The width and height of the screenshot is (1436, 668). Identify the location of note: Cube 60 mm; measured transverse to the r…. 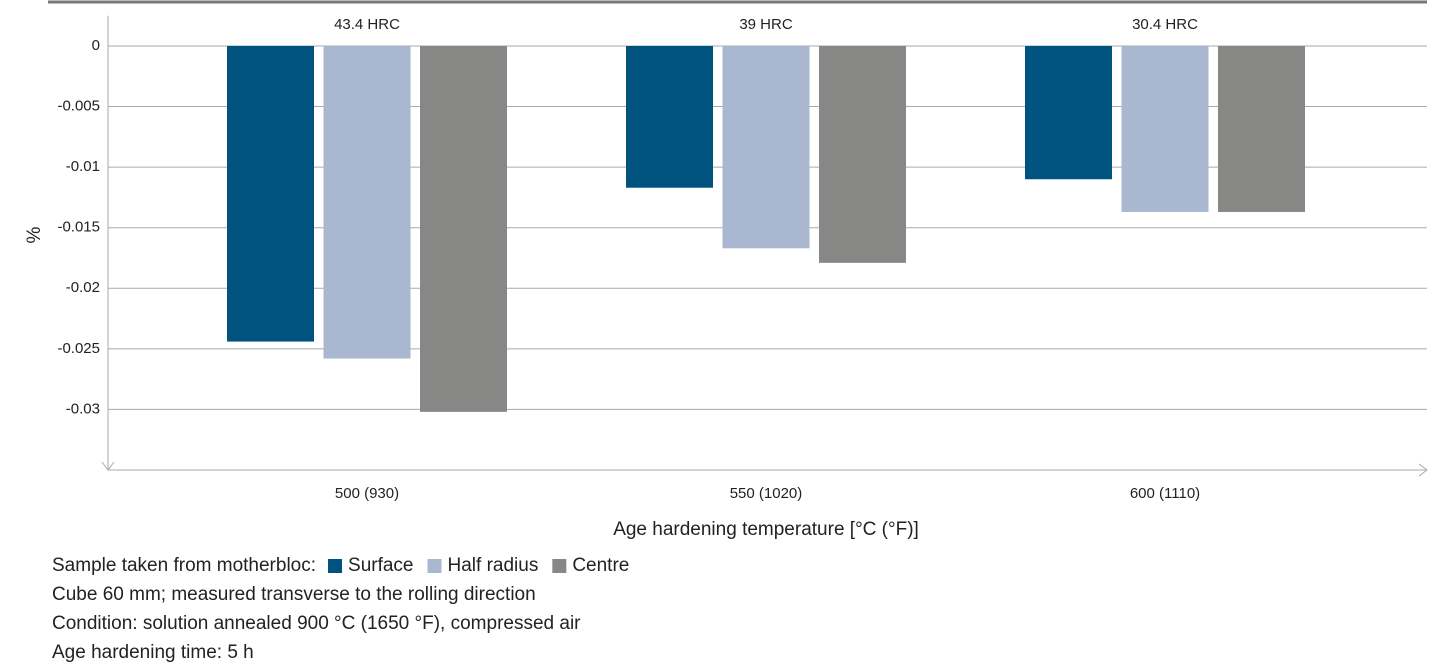
(294, 594).